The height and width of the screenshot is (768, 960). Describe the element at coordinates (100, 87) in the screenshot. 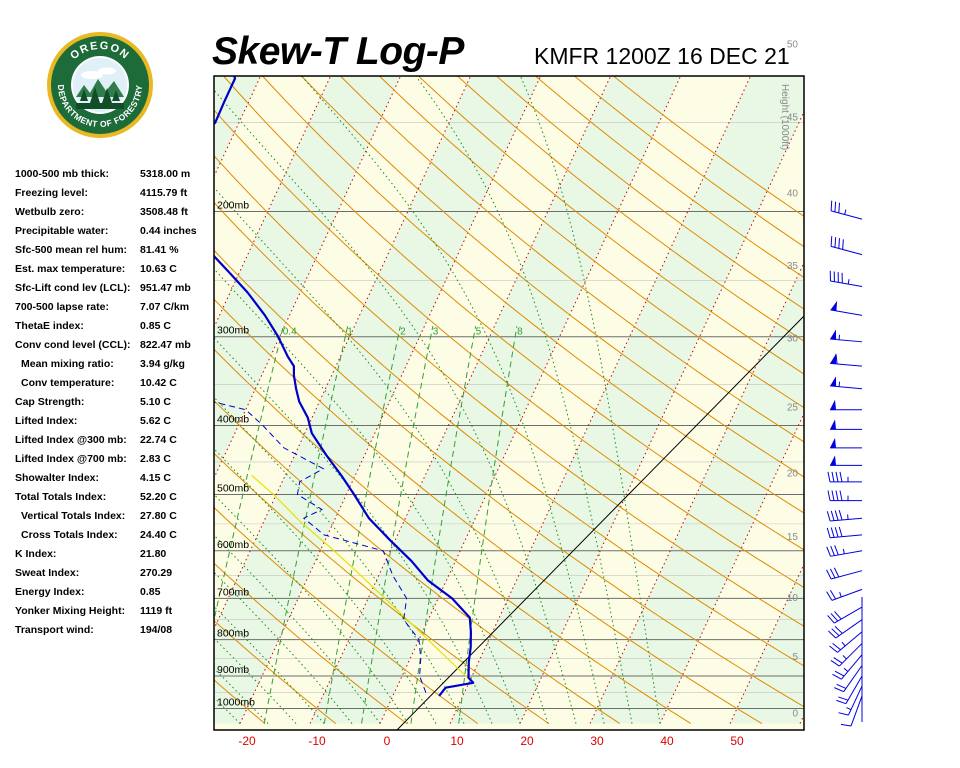

I see `oregon-forestry-logo: OREGON DEPARTMENT OF FORESTRY` at that location.